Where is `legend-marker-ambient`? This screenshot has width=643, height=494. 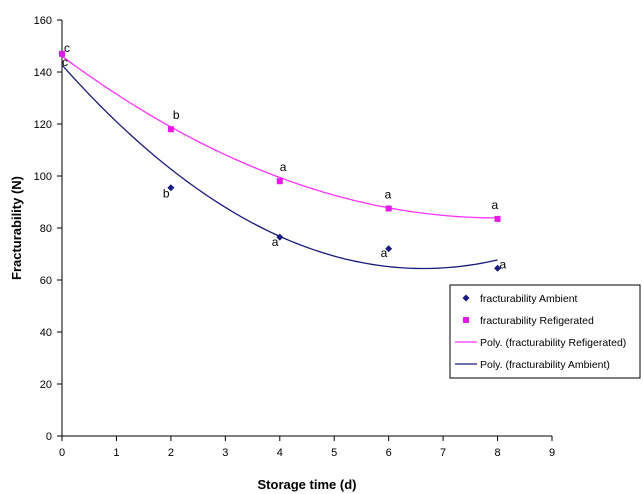
legend-marker-ambient is located at coordinates (466, 298).